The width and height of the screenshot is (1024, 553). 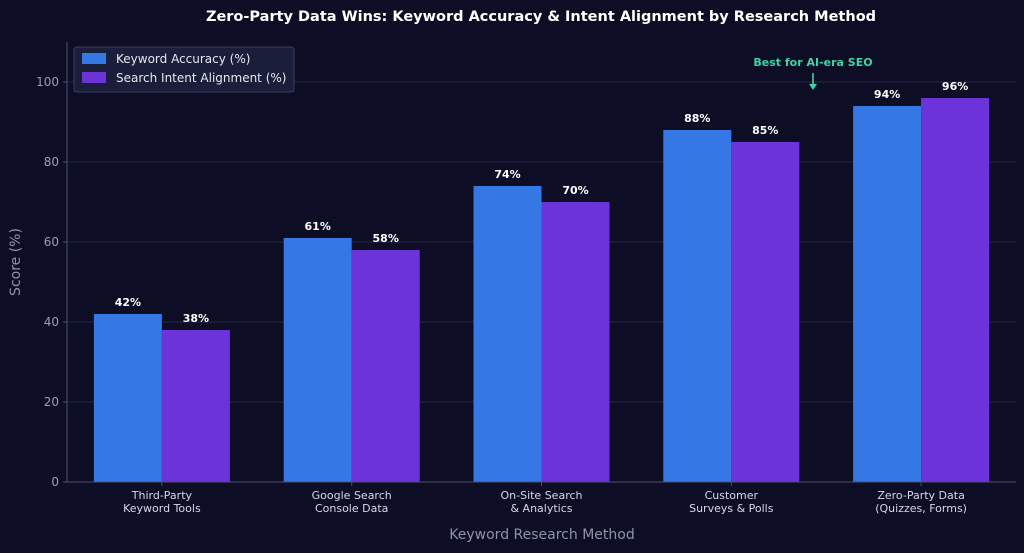 What do you see at coordinates (16, 262) in the screenshot?
I see `y-axis-title: Score (%)` at bounding box center [16, 262].